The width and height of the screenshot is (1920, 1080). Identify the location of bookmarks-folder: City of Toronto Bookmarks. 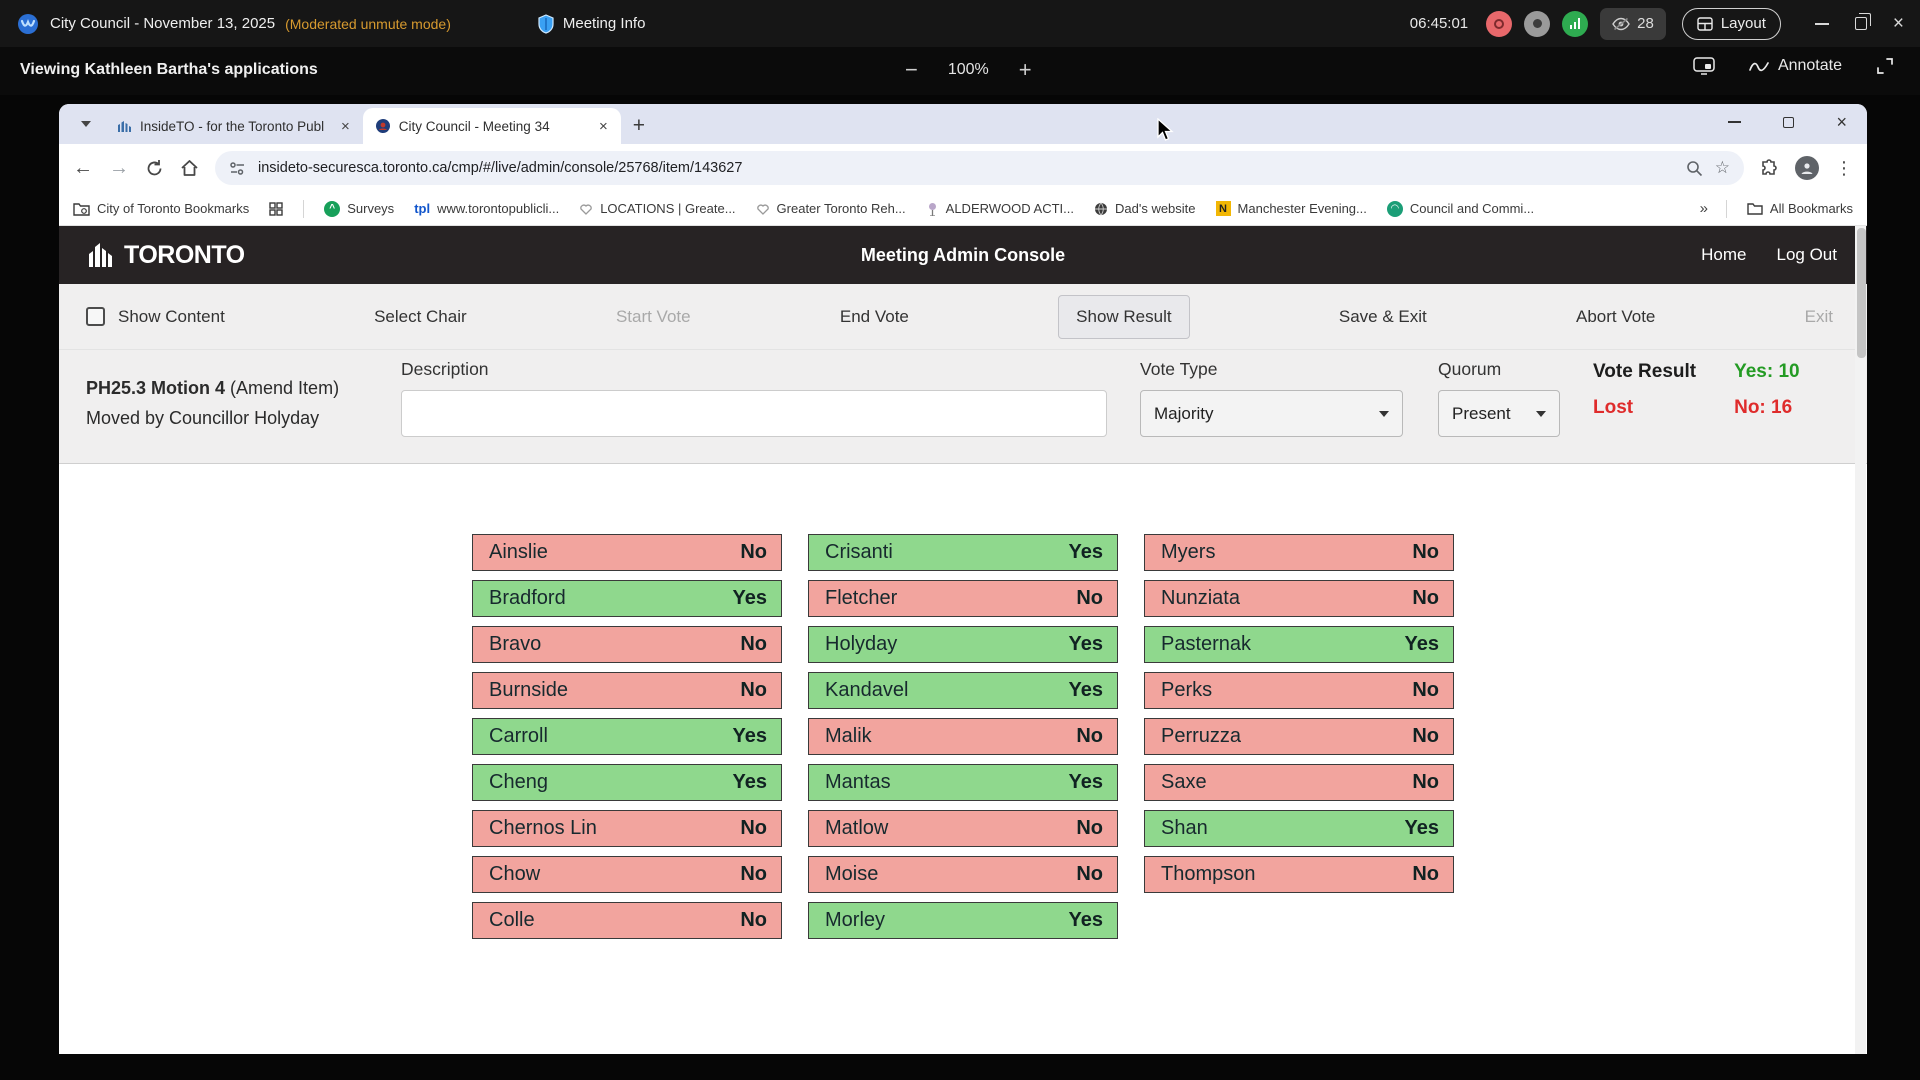
(161, 208).